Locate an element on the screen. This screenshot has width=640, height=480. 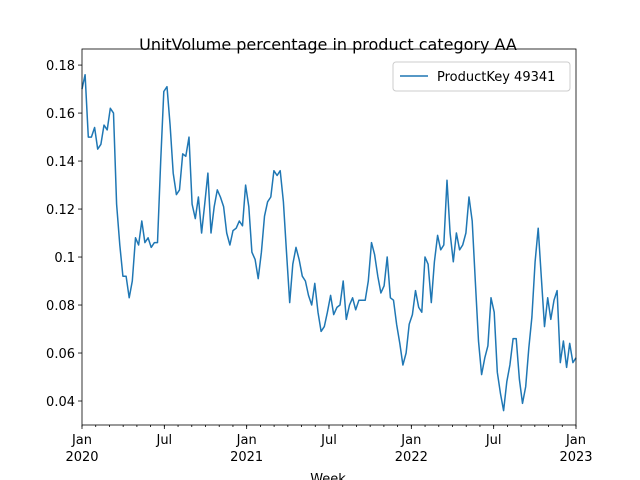
y-tick-label: 0.18 is located at coordinates (60, 66).